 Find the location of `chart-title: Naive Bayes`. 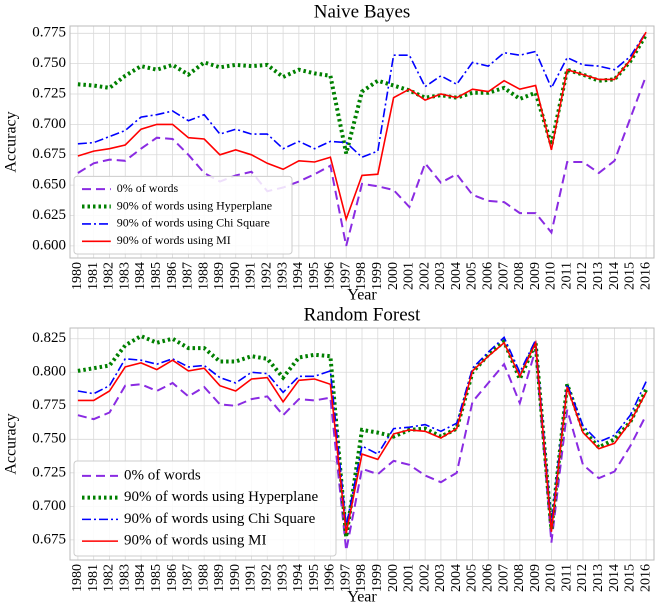

chart-title: Naive Bayes is located at coordinates (362, 11).